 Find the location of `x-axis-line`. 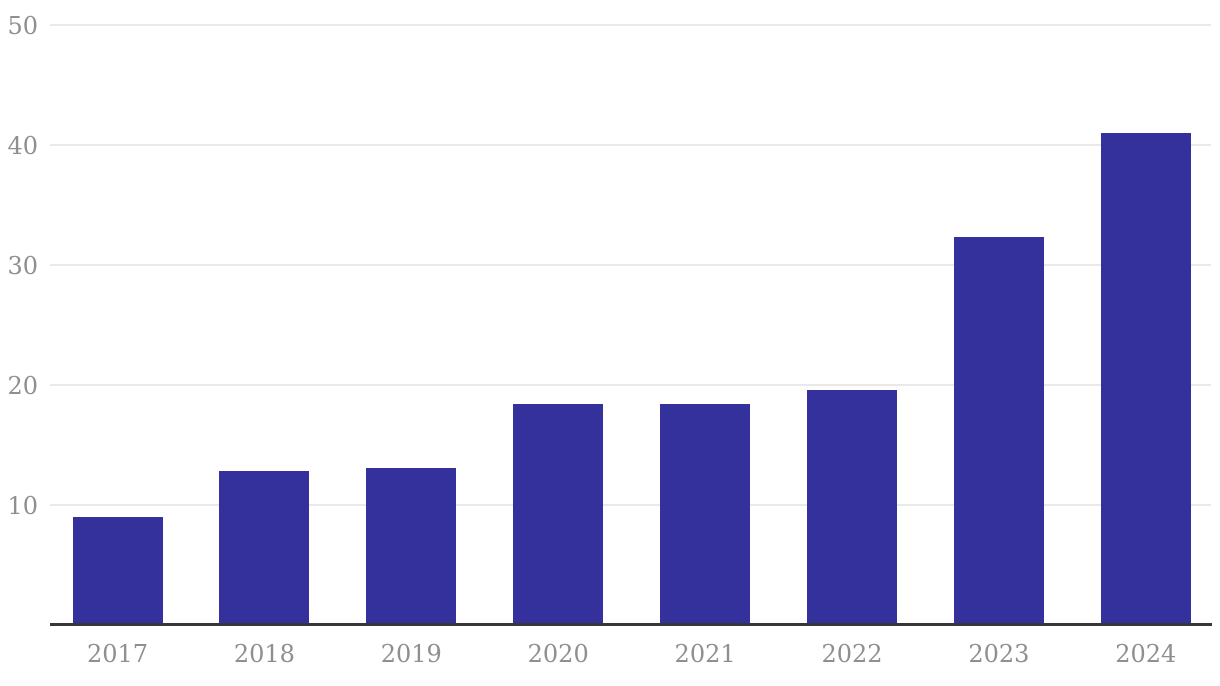

x-axis-line is located at coordinates (631, 624).